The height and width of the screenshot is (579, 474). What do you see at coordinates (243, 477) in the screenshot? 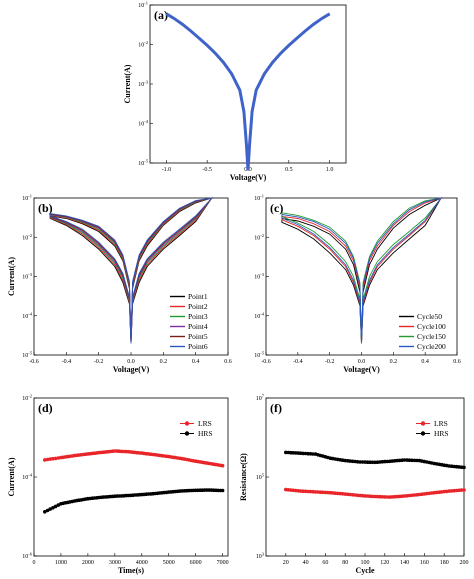
I see `y-axis-label: Resistance(Ω)` at bounding box center [243, 477].